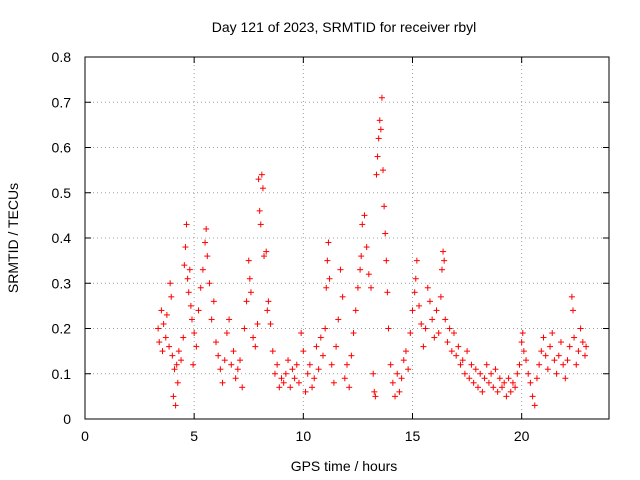  What do you see at coordinates (62, 102) in the screenshot?
I see `y-tick-label: 0.7` at bounding box center [62, 102].